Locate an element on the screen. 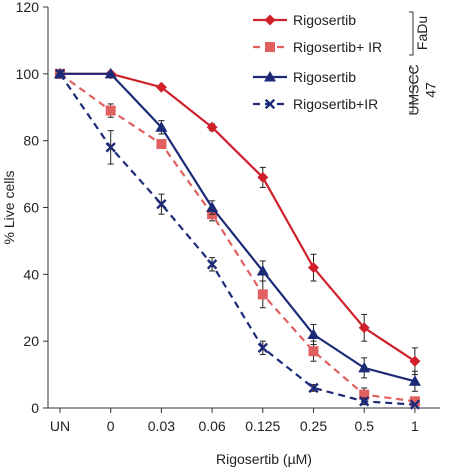 The width and height of the screenshot is (450, 473). legend-item-3: Rigosertib is located at coordinates (304, 77).